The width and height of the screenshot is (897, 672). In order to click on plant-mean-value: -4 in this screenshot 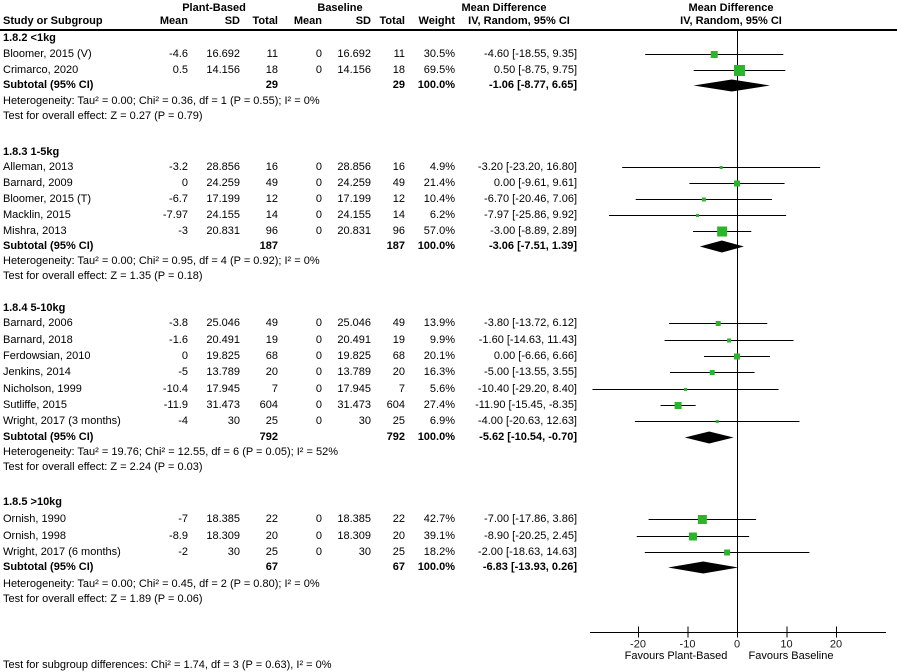, I will do `click(183, 421)`.